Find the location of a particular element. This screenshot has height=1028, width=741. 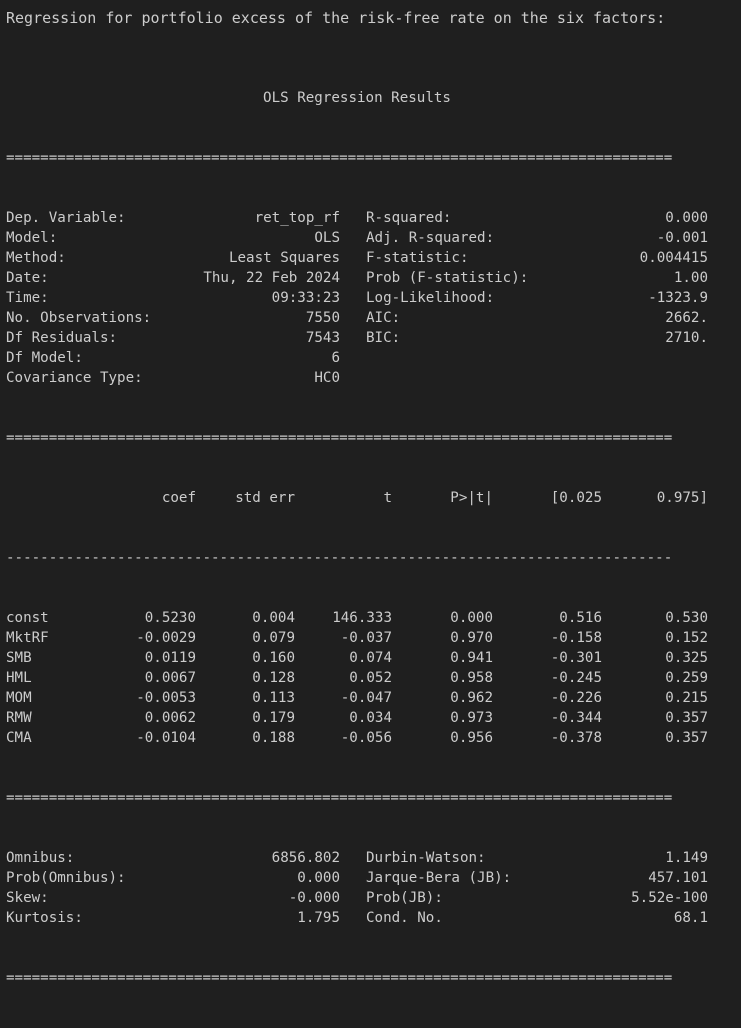

stat-value: 7550 is located at coordinates (322, 318).